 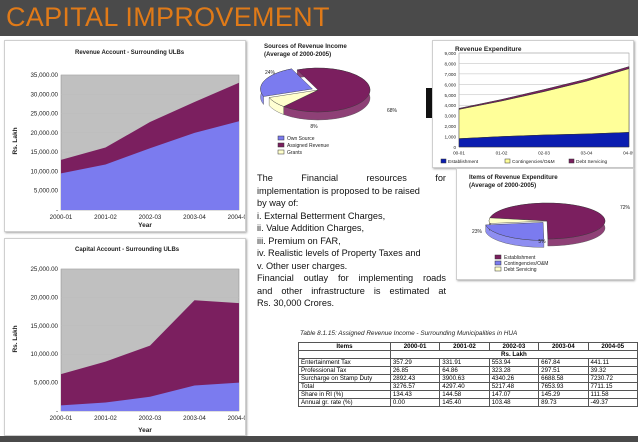 What do you see at coordinates (488, 49) in the screenshot?
I see `chart-title: Revenue Expenditure` at bounding box center [488, 49].